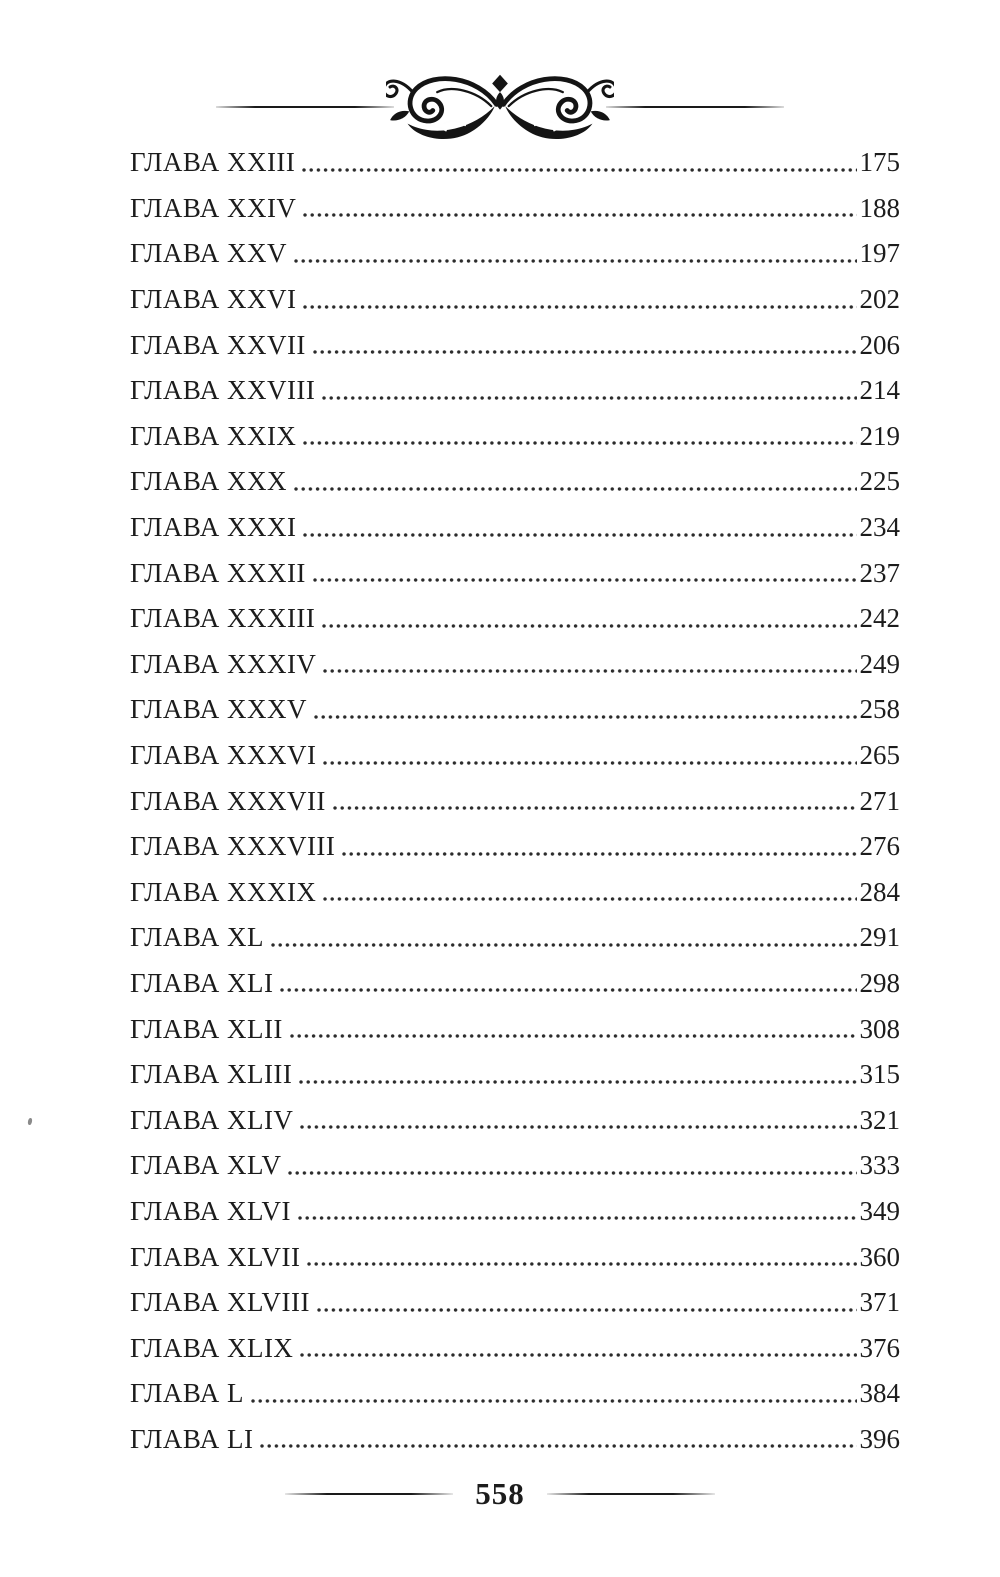 The image size is (1000, 1577). Describe the element at coordinates (515, 1029) in the screenshot. I see `toc-row: ГЛАВА XLII 308` at that location.